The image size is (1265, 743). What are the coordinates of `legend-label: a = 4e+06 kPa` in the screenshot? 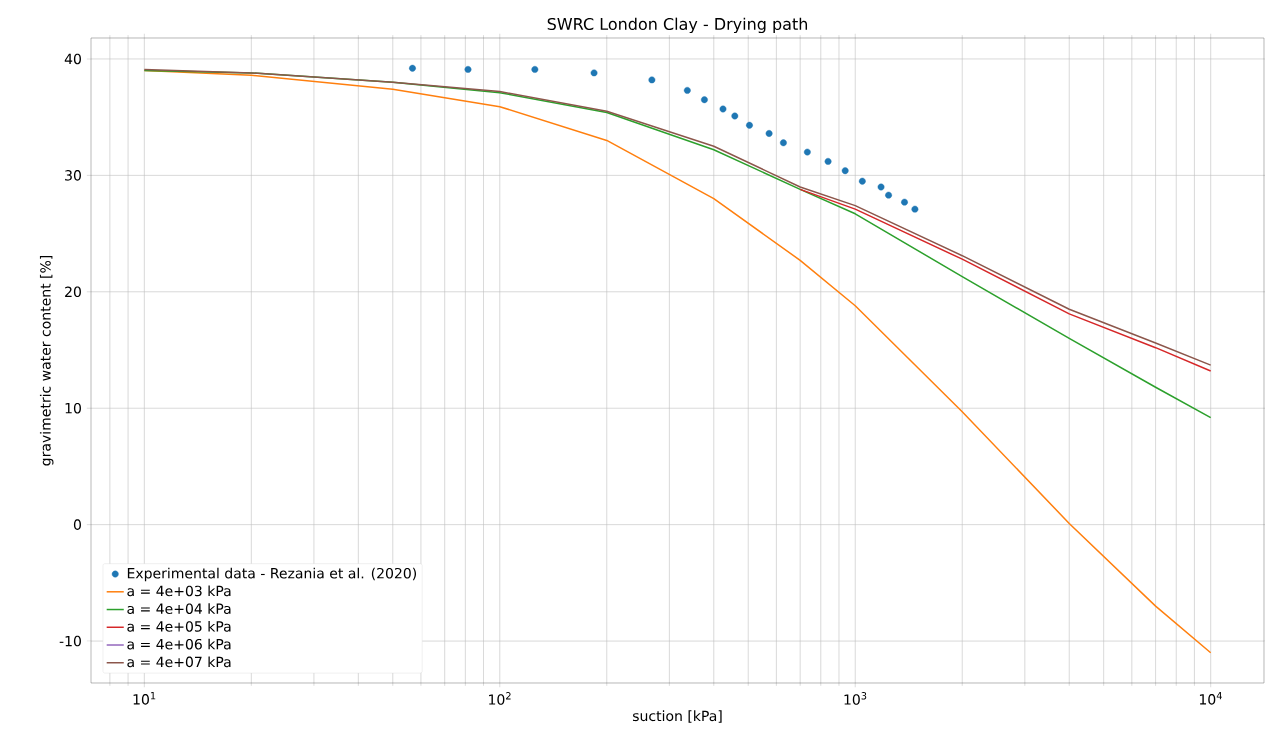 It's located at (179, 644).